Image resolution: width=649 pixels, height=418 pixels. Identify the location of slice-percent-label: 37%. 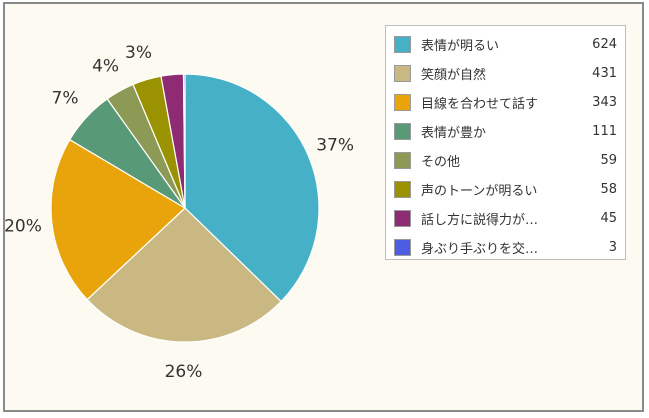
(335, 146).